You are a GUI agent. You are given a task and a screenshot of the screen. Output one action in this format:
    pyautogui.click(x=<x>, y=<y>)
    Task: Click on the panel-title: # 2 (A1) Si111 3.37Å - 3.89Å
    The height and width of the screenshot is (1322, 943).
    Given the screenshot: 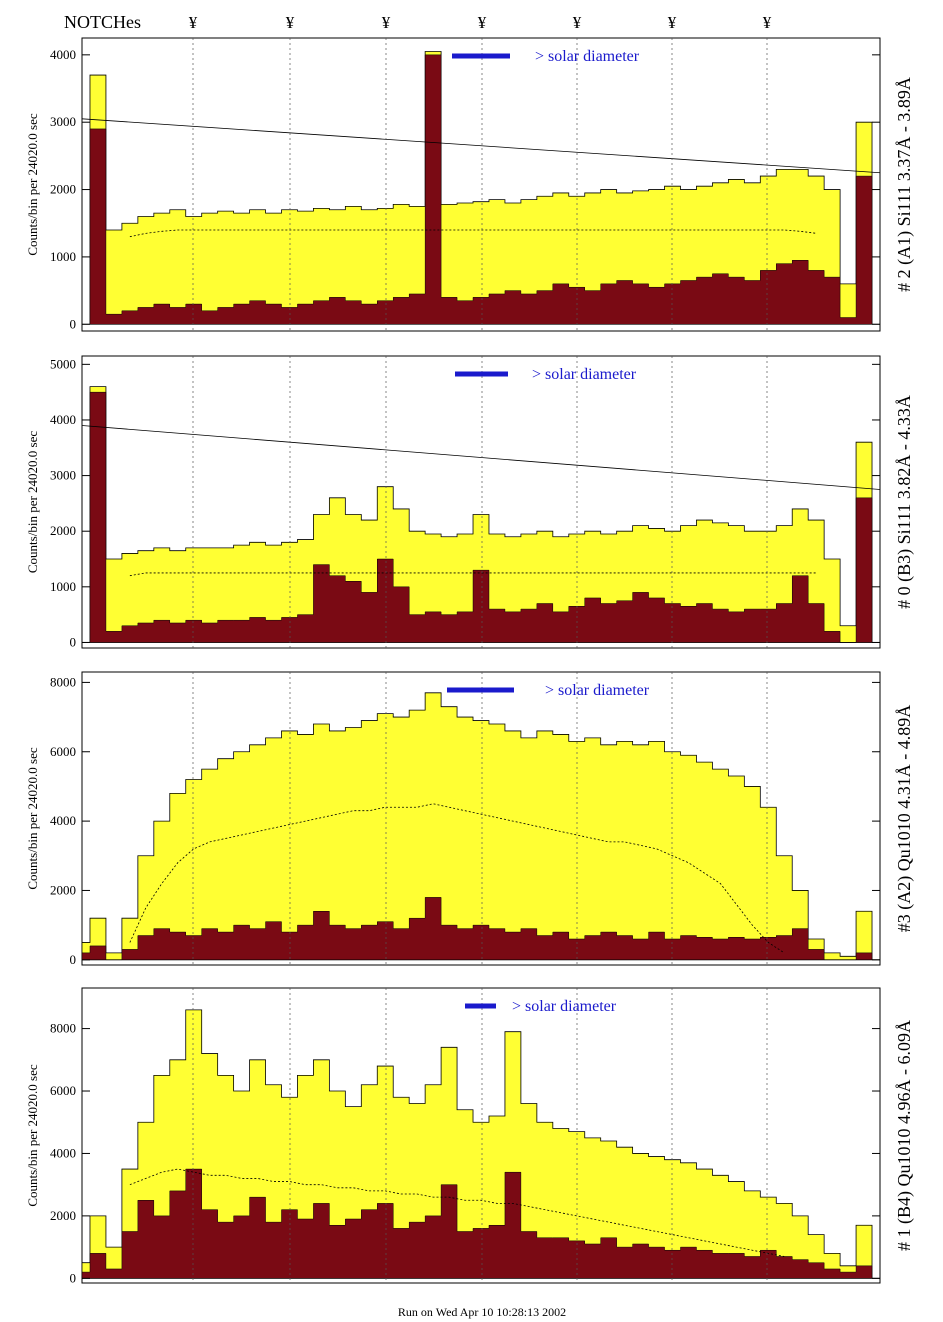 What is the action you would take?
    pyautogui.click(x=904, y=184)
    